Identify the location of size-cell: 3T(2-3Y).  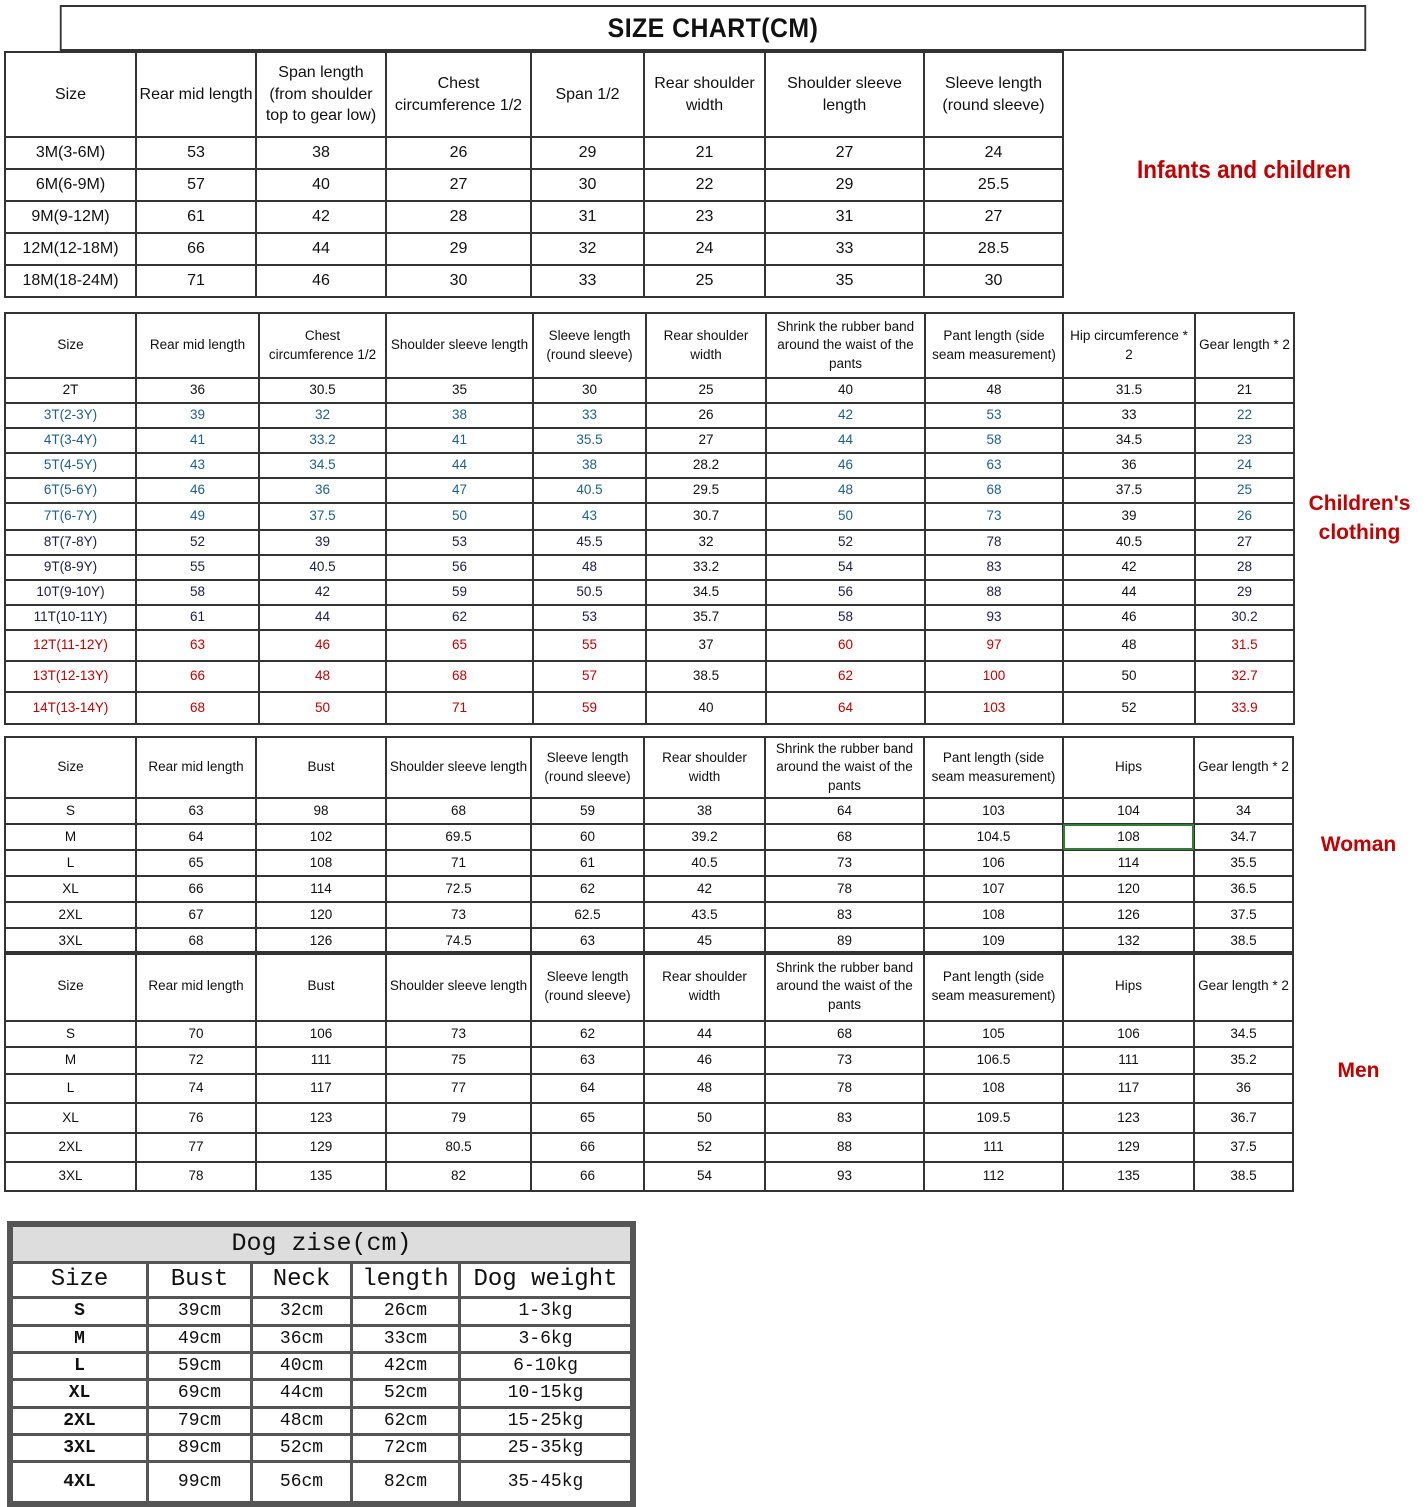
(70, 415).